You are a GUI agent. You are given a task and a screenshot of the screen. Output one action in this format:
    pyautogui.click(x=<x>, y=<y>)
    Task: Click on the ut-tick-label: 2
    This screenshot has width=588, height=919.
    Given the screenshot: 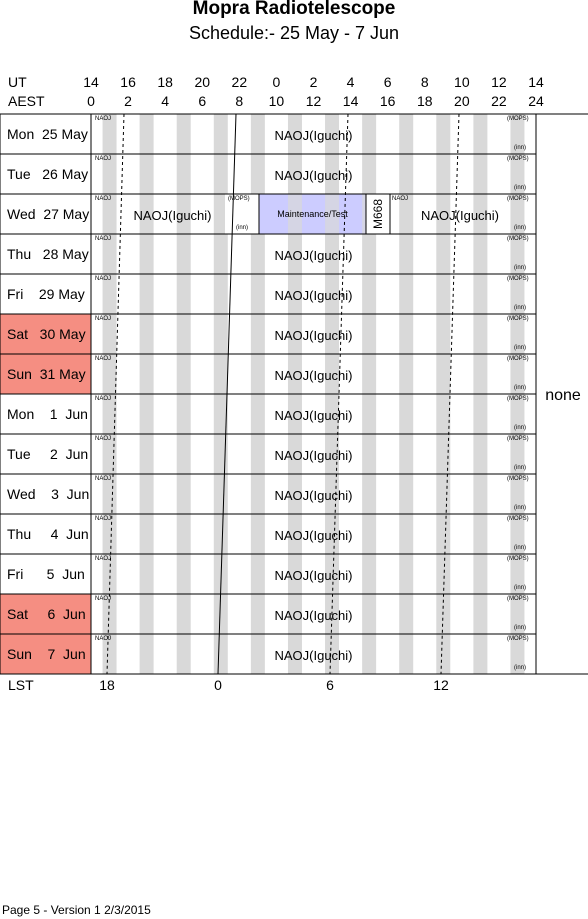 What is the action you would take?
    pyautogui.click(x=313, y=82)
    